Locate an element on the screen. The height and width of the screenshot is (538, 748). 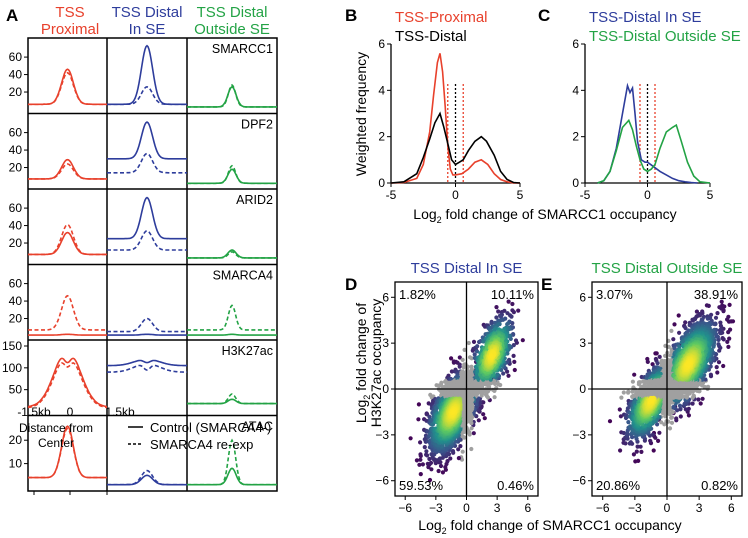
series-legend-label: TSS-Distal is located at coordinates (431, 36).